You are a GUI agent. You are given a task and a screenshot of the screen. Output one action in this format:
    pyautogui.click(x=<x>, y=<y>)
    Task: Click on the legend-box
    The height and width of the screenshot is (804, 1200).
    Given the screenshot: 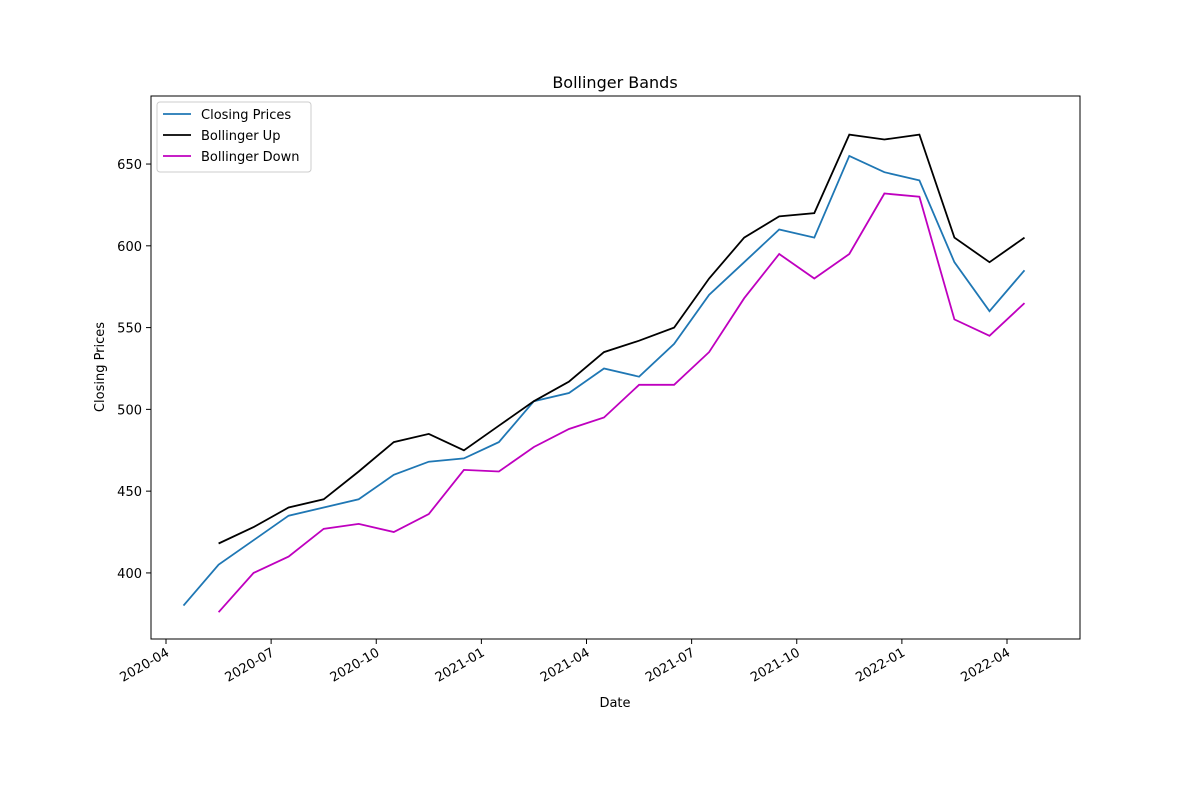 What is the action you would take?
    pyautogui.click(x=234, y=137)
    